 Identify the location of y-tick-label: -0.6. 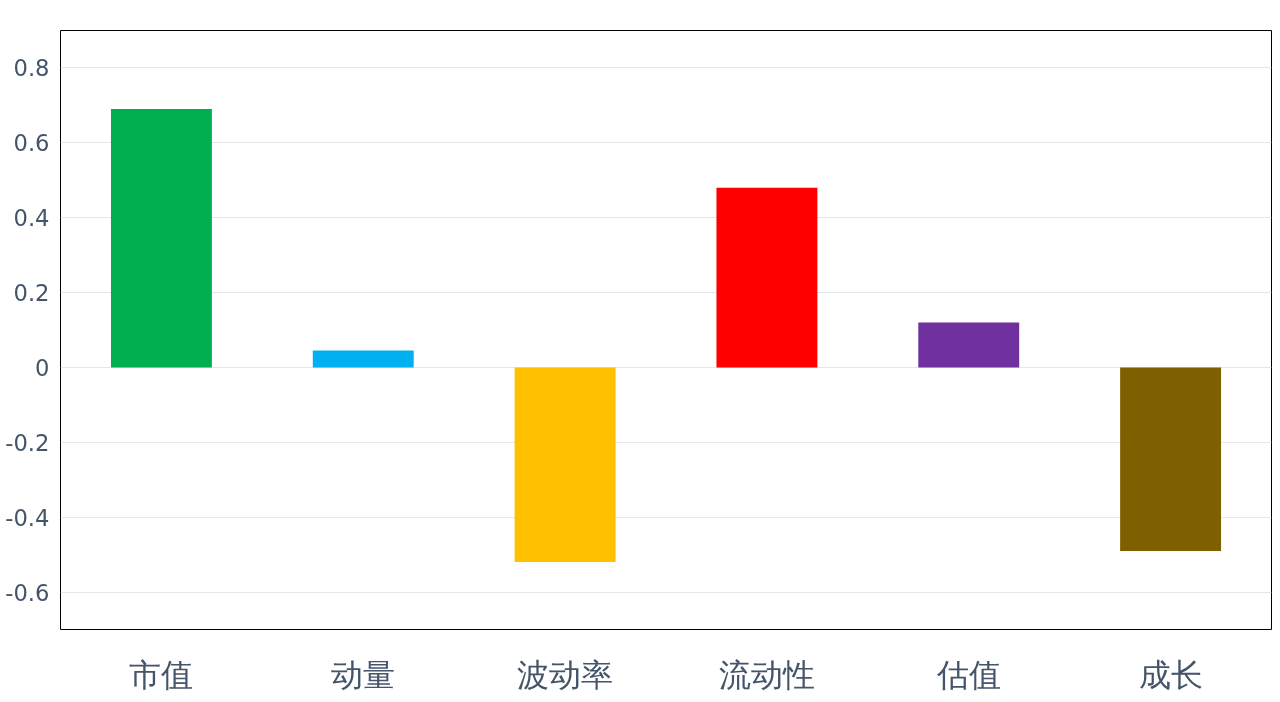
(27, 592).